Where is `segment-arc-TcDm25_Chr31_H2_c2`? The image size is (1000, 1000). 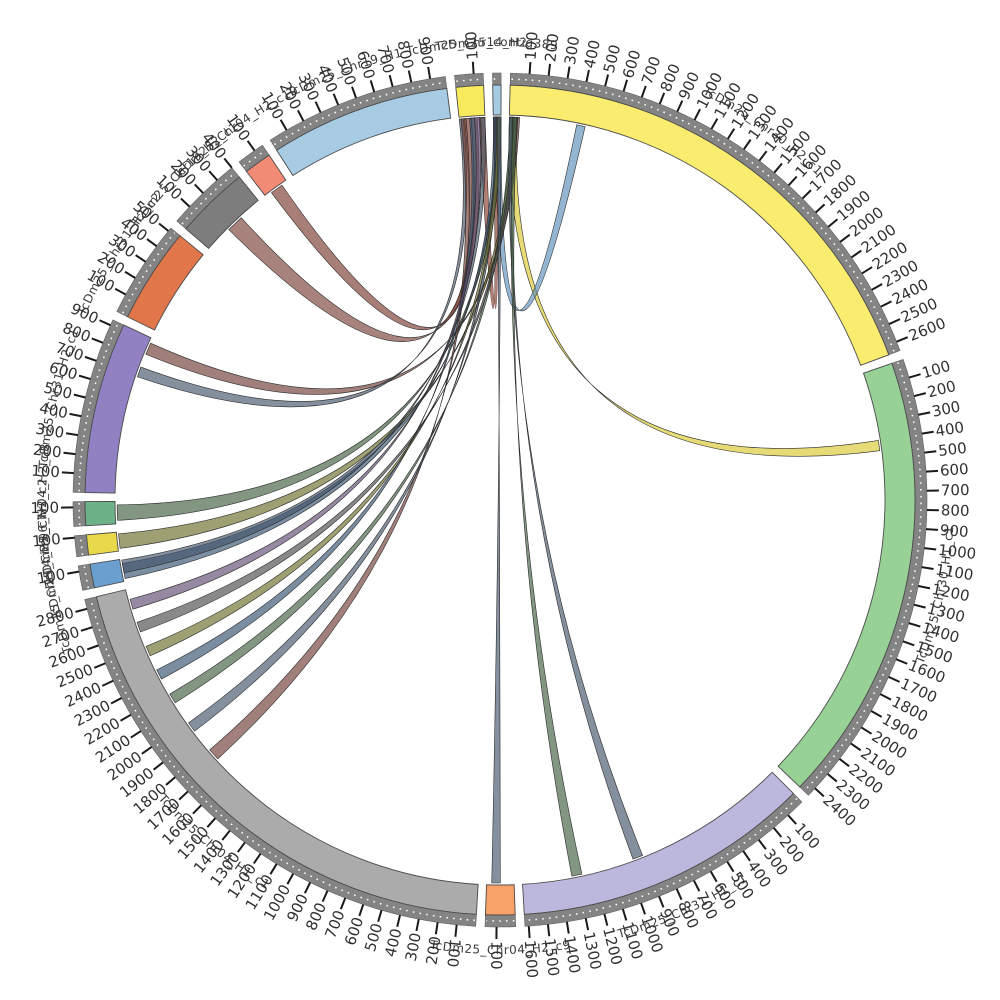 segment-arc-TcDm25_Chr31_H2_c2 is located at coordinates (165, 283).